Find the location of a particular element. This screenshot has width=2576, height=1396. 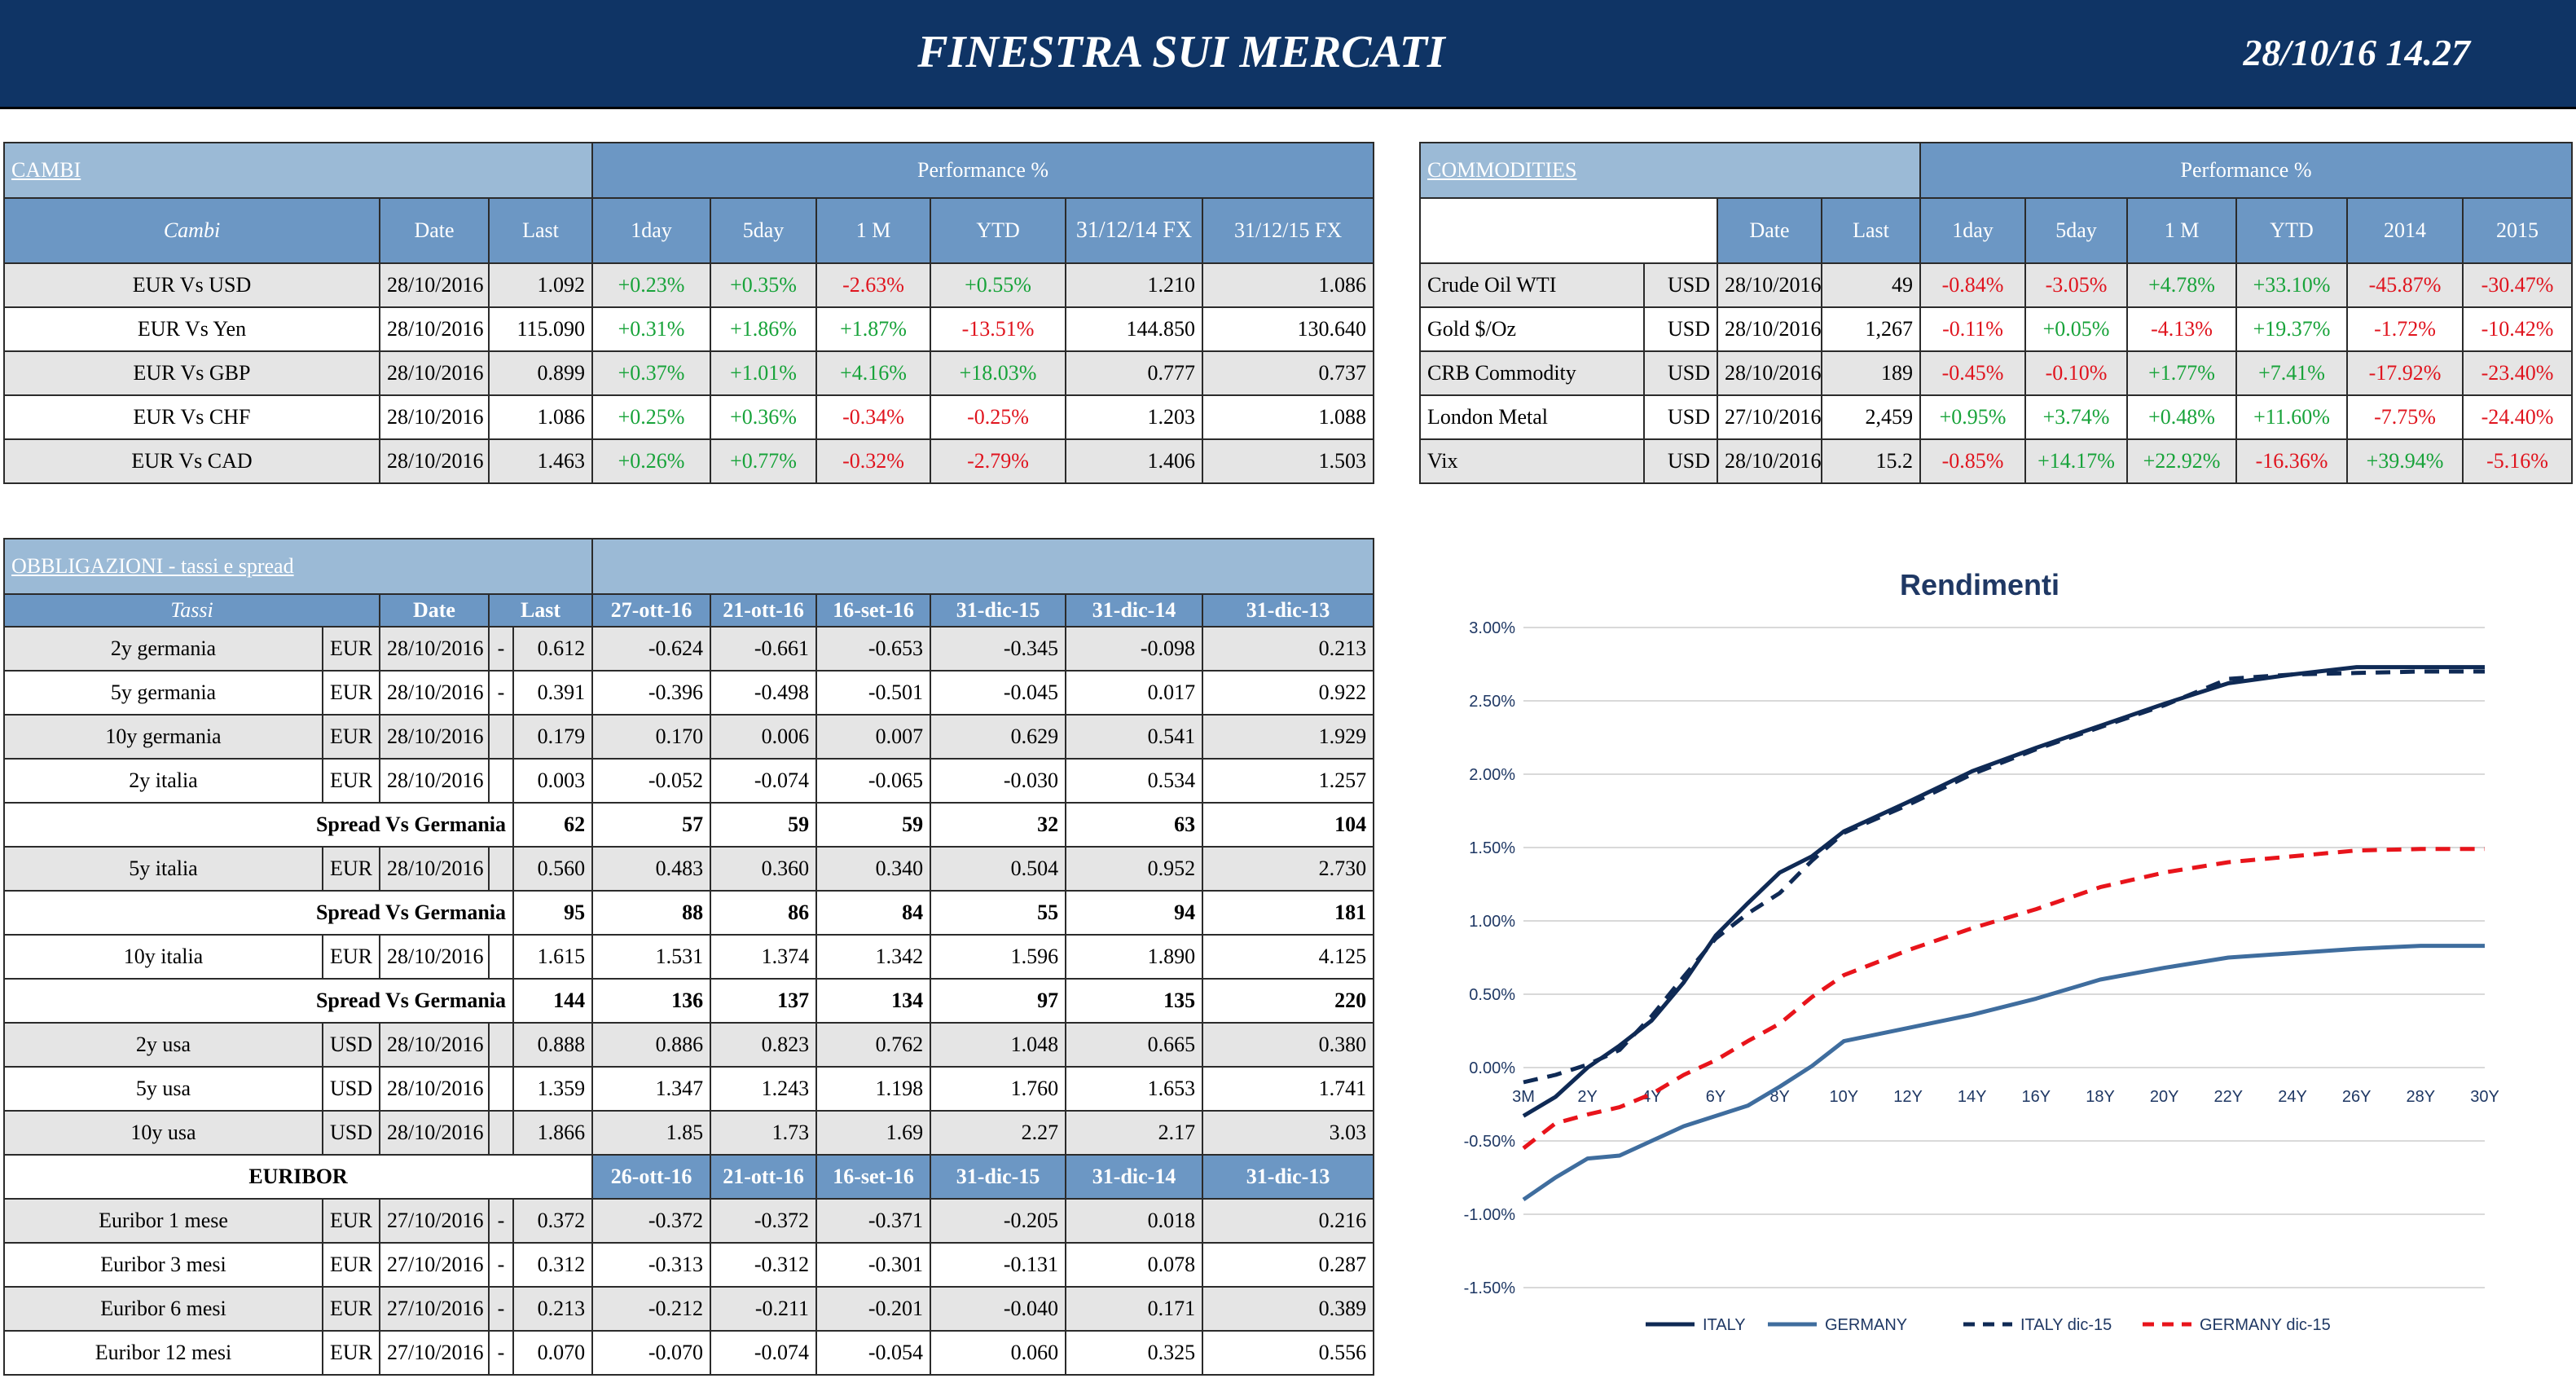

historic-value: -0.054 is located at coordinates (873, 1353).